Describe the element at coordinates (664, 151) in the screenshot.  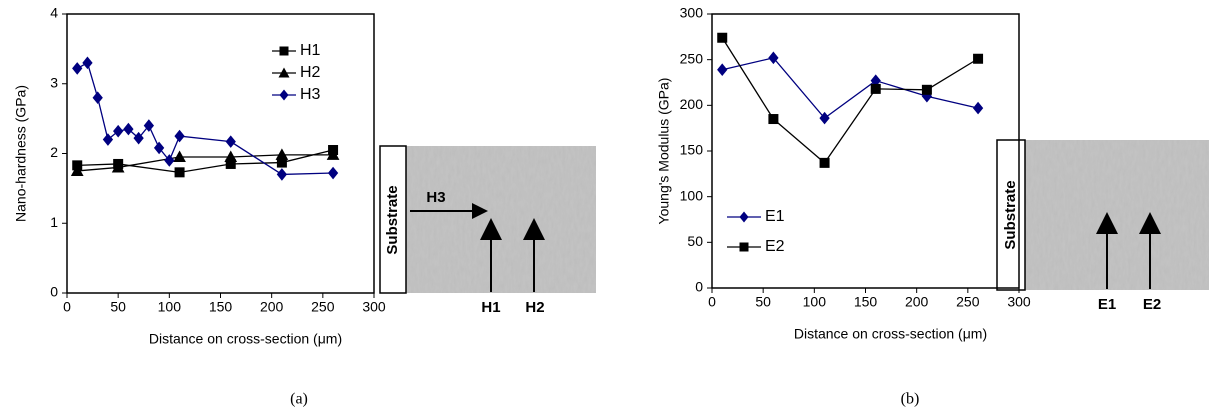
I see `y-axis-label: Young's Modulus (GPa)` at that location.